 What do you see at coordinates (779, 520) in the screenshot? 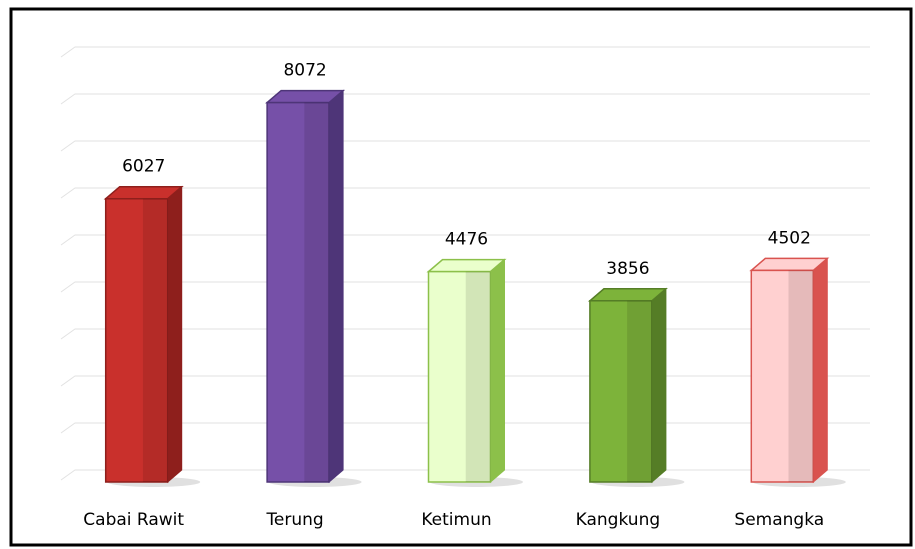
I see `x-tick-label: Semangka` at bounding box center [779, 520].